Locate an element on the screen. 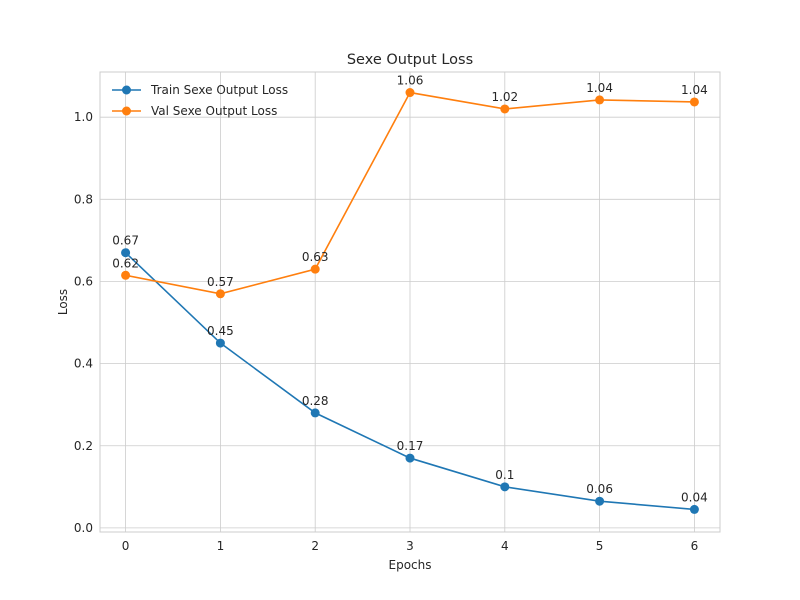 The width and height of the screenshot is (800, 600). legend-label: Val Sexe Output Loss is located at coordinates (214, 111).